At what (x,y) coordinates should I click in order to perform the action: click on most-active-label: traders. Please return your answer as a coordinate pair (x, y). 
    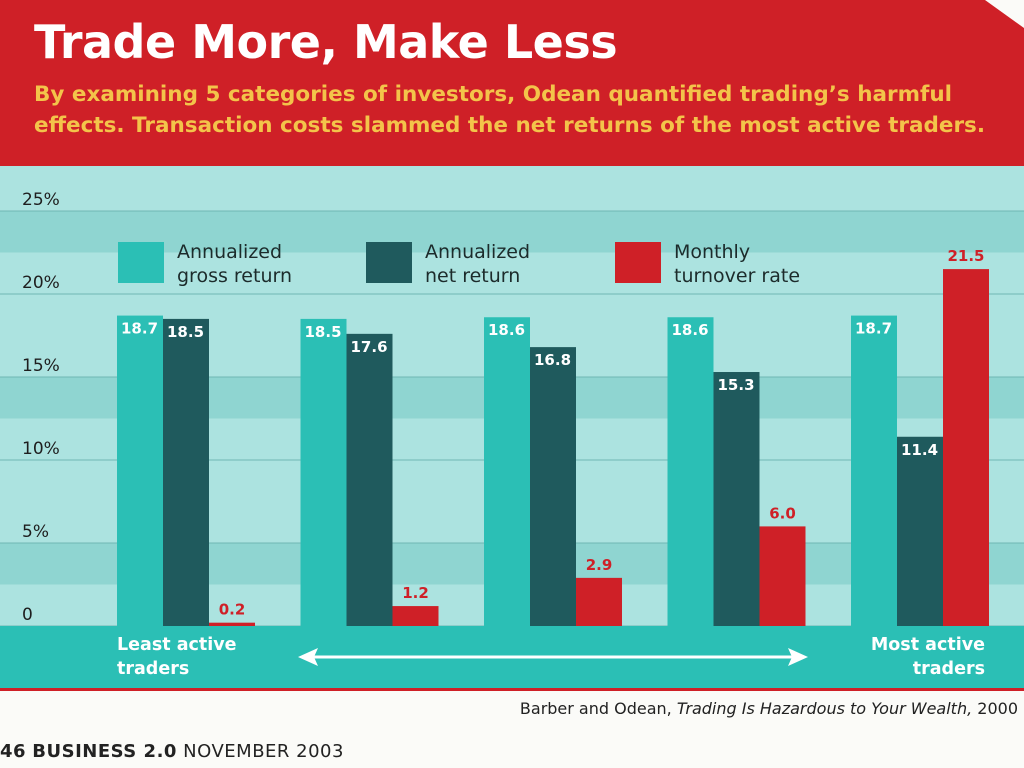
    Looking at the image, I should click on (949, 669).